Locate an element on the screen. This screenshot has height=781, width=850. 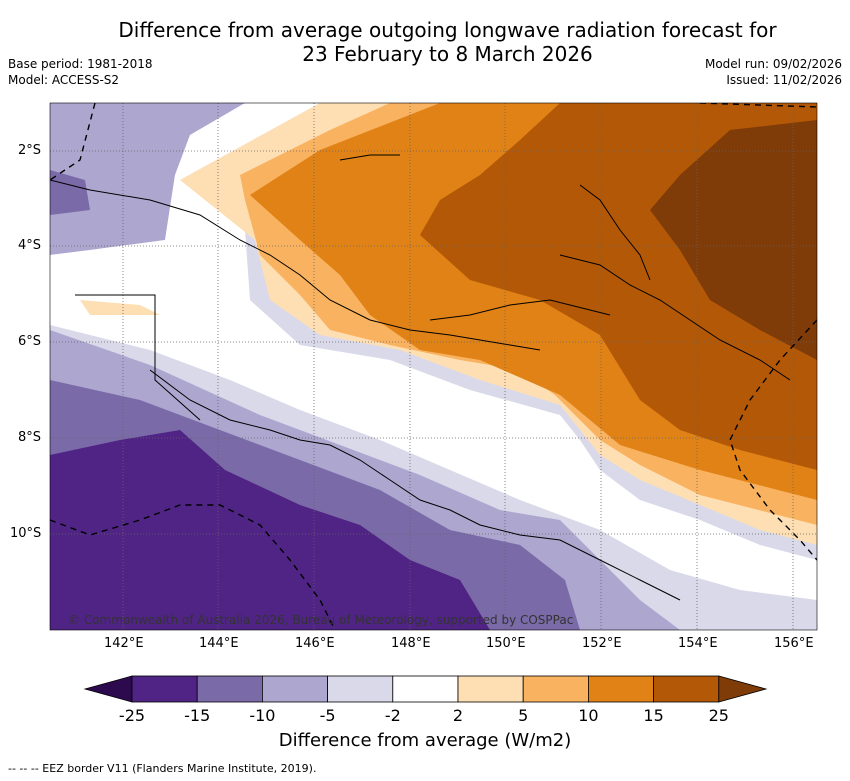
contour-neg10-nw is located at coordinates (70, 192).